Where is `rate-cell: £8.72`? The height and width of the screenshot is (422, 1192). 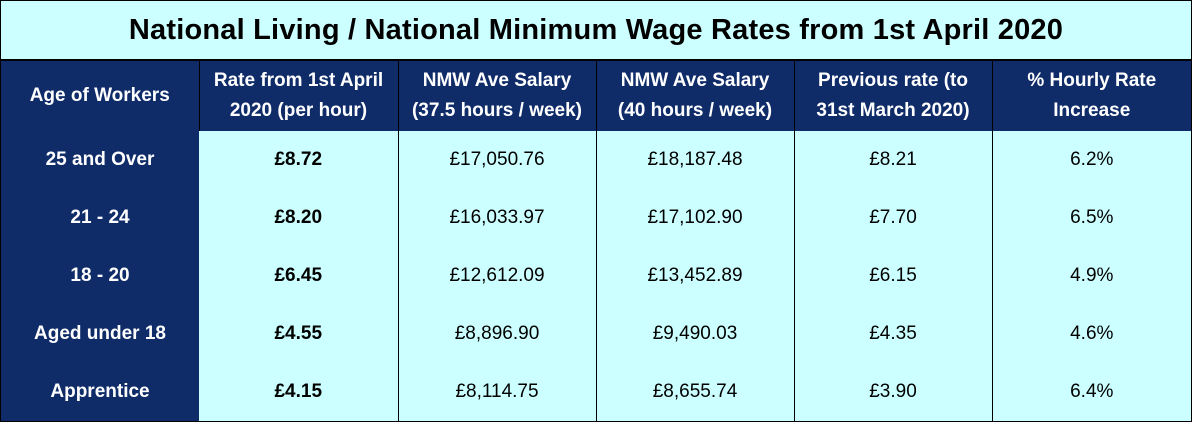
rate-cell: £8.72 is located at coordinates (299, 160).